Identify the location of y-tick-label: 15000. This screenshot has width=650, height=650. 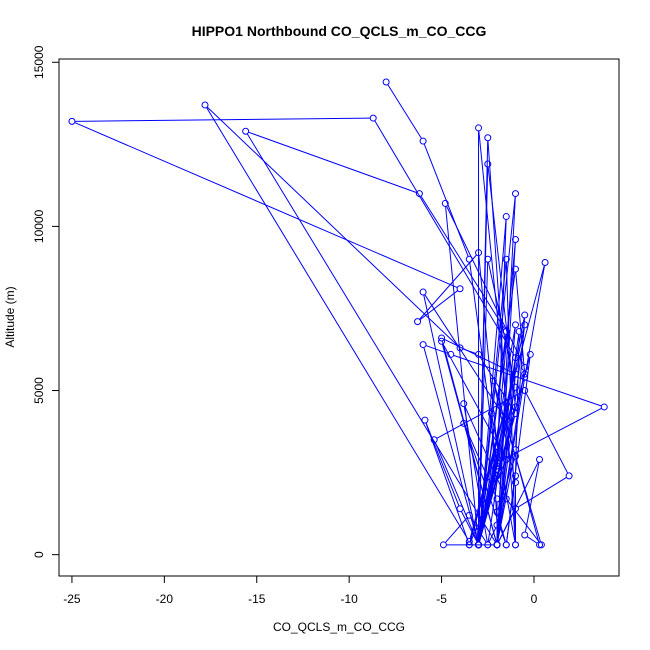
(39, 62).